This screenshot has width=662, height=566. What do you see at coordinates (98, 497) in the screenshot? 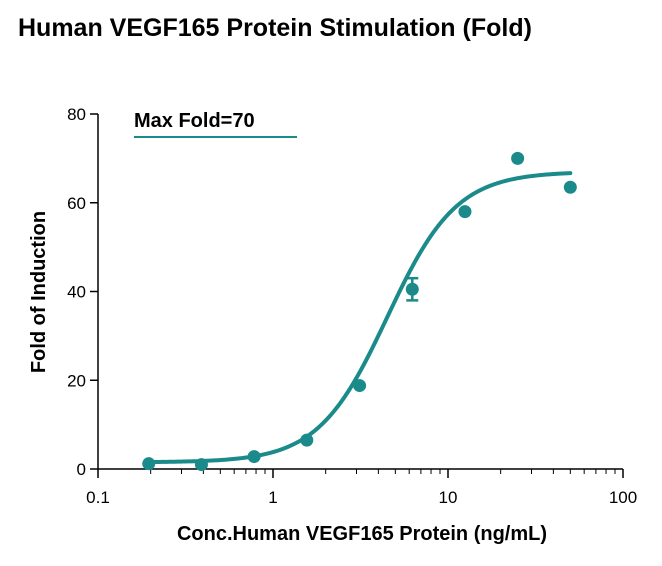
I see `x-tick-label-0.1: 0.1` at bounding box center [98, 497].